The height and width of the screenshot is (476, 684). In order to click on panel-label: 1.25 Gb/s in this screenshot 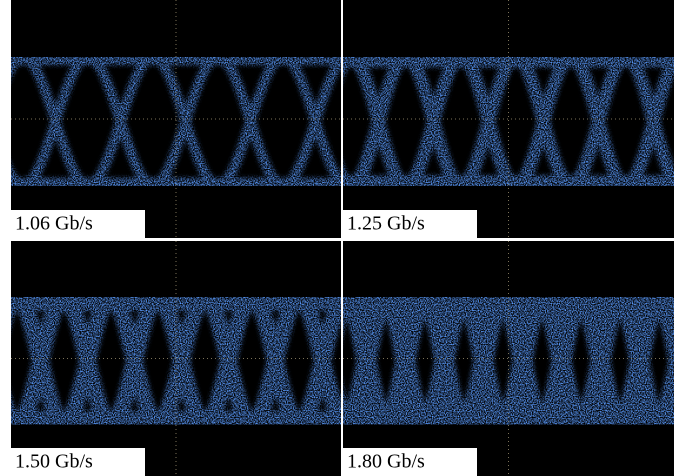, I will do `click(386, 224)`.